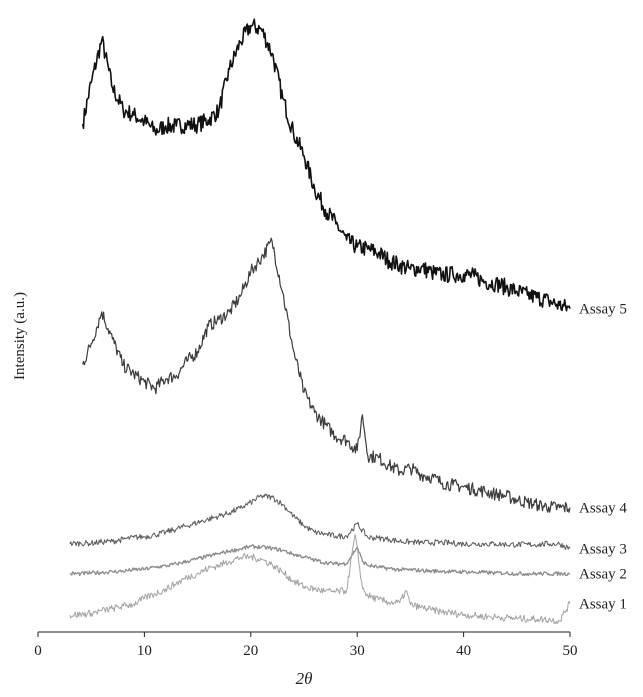 The image size is (643, 697). I want to click on x-tick-label: 50, so click(570, 651).